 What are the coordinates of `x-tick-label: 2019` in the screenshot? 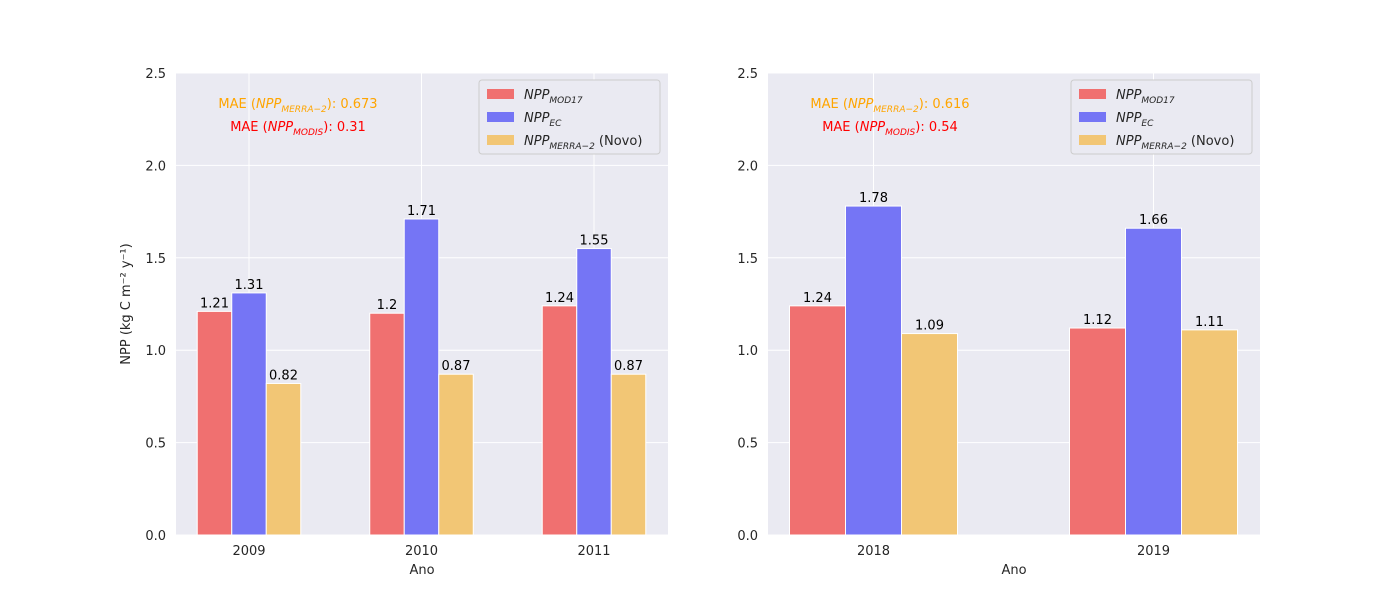 It's located at (1153, 551).